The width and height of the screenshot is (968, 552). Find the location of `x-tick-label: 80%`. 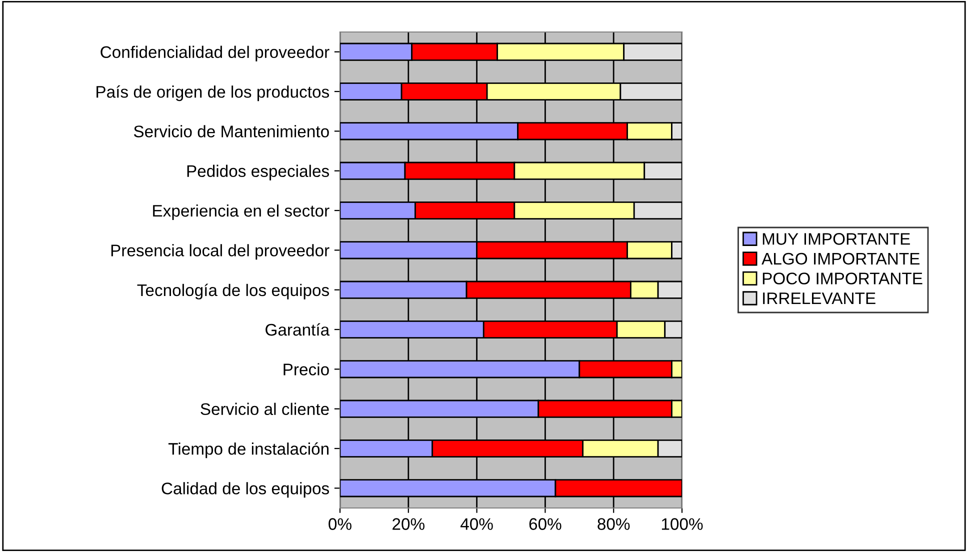

x-tick-label: 80% is located at coordinates (614, 524).